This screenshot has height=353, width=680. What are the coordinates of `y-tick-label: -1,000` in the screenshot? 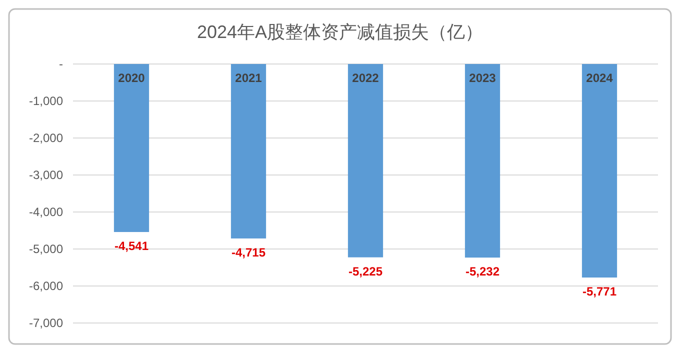 It's located at (46, 101).